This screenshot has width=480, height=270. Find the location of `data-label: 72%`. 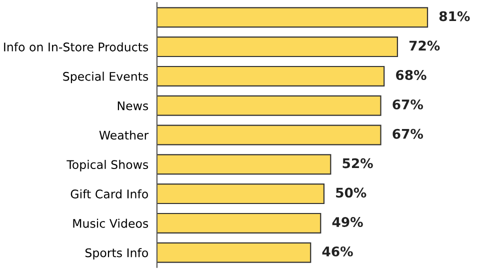

data-label: 72% is located at coordinates (424, 45).